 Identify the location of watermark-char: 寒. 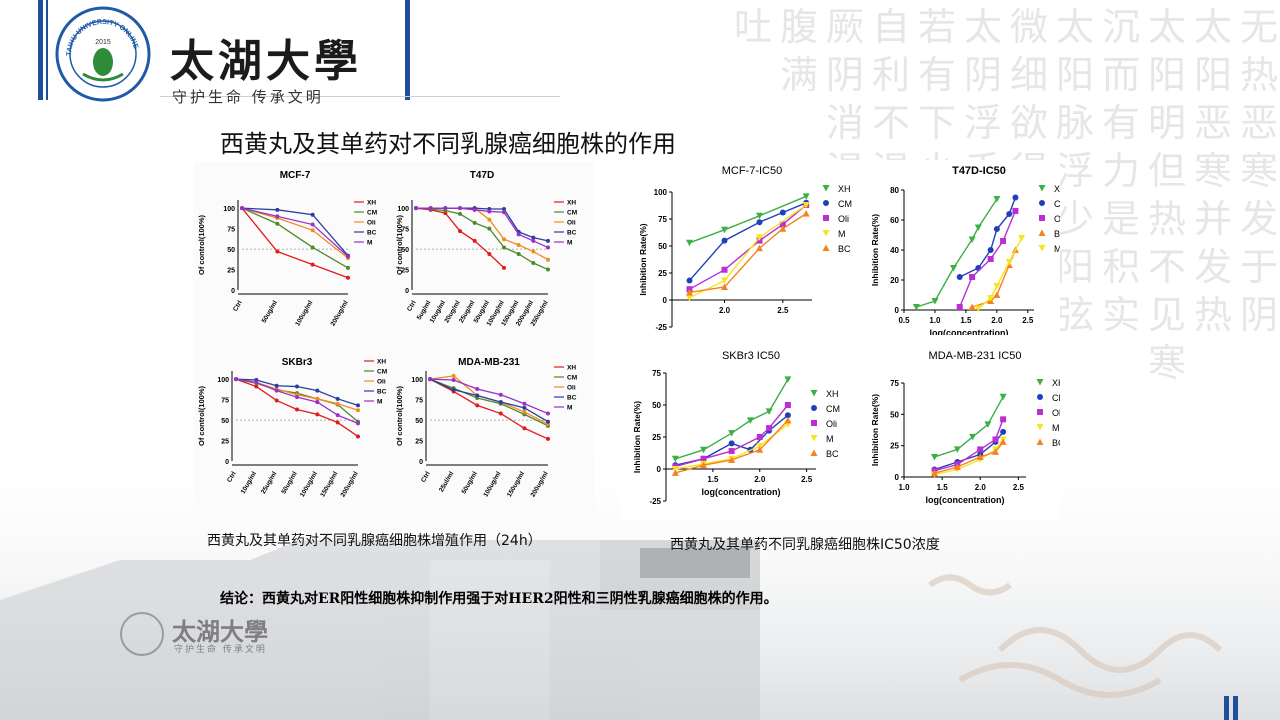
(1167, 364).